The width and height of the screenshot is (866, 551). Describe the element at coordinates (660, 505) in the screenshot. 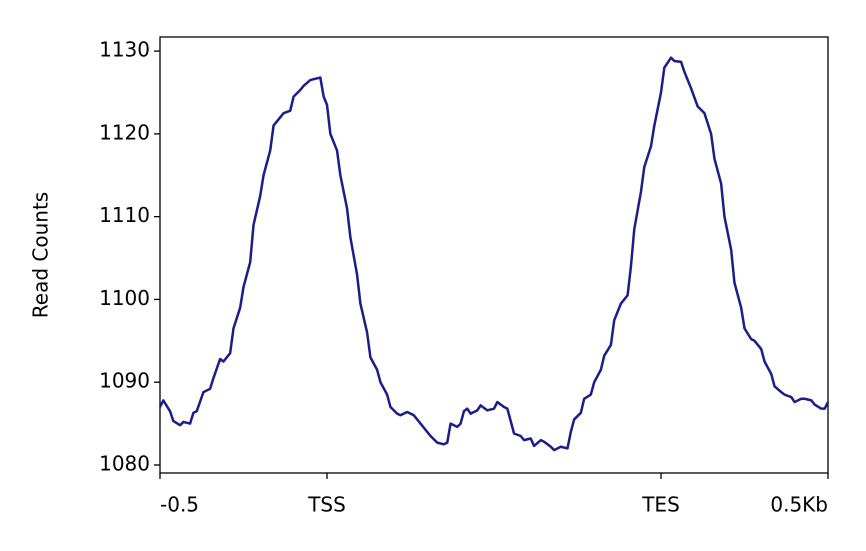

I see `x-tick-label: TES` at that location.